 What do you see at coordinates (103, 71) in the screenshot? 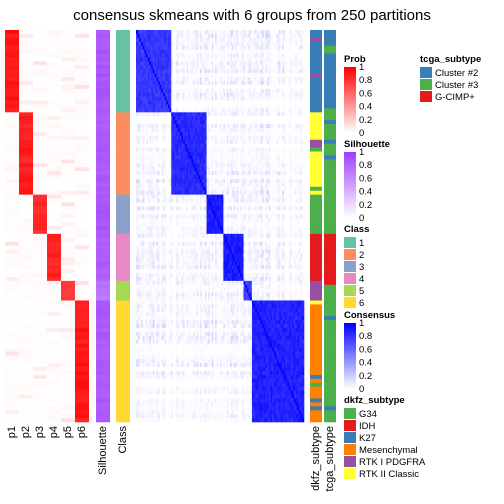
I see `silhouette-cell` at bounding box center [103, 71].